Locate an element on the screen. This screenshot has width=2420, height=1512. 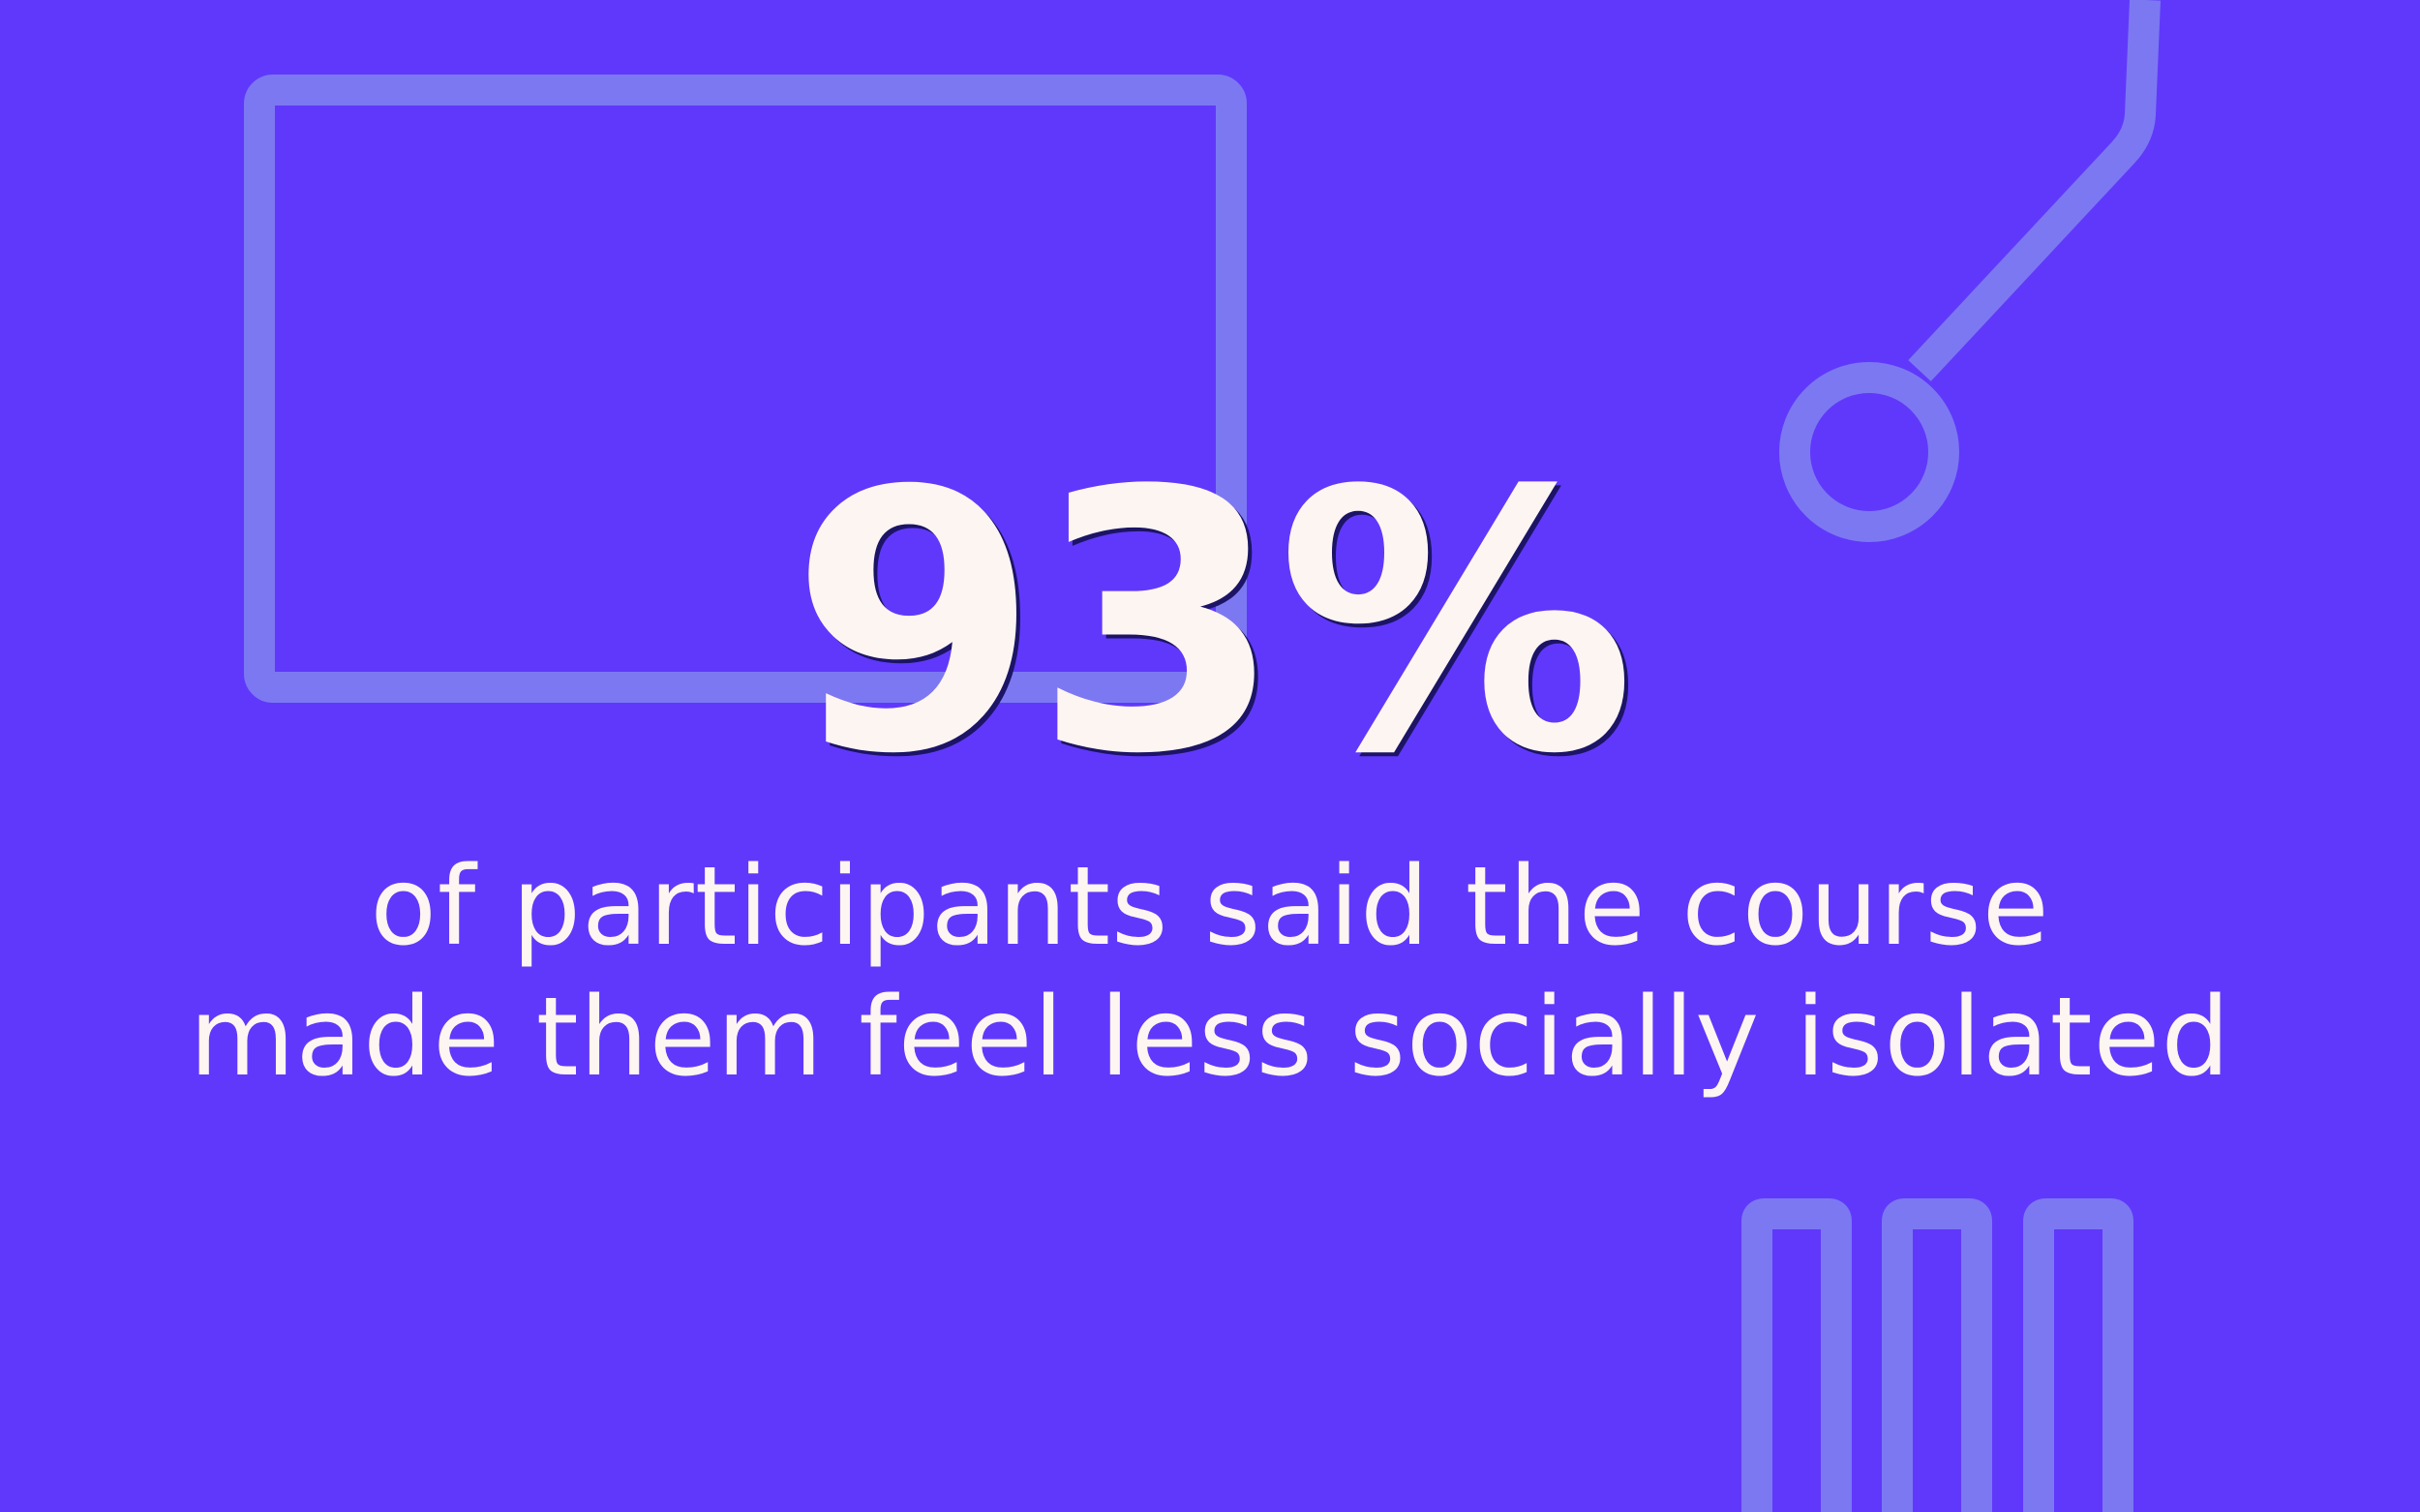
stat-percentage: 93% is located at coordinates (1213, 624).